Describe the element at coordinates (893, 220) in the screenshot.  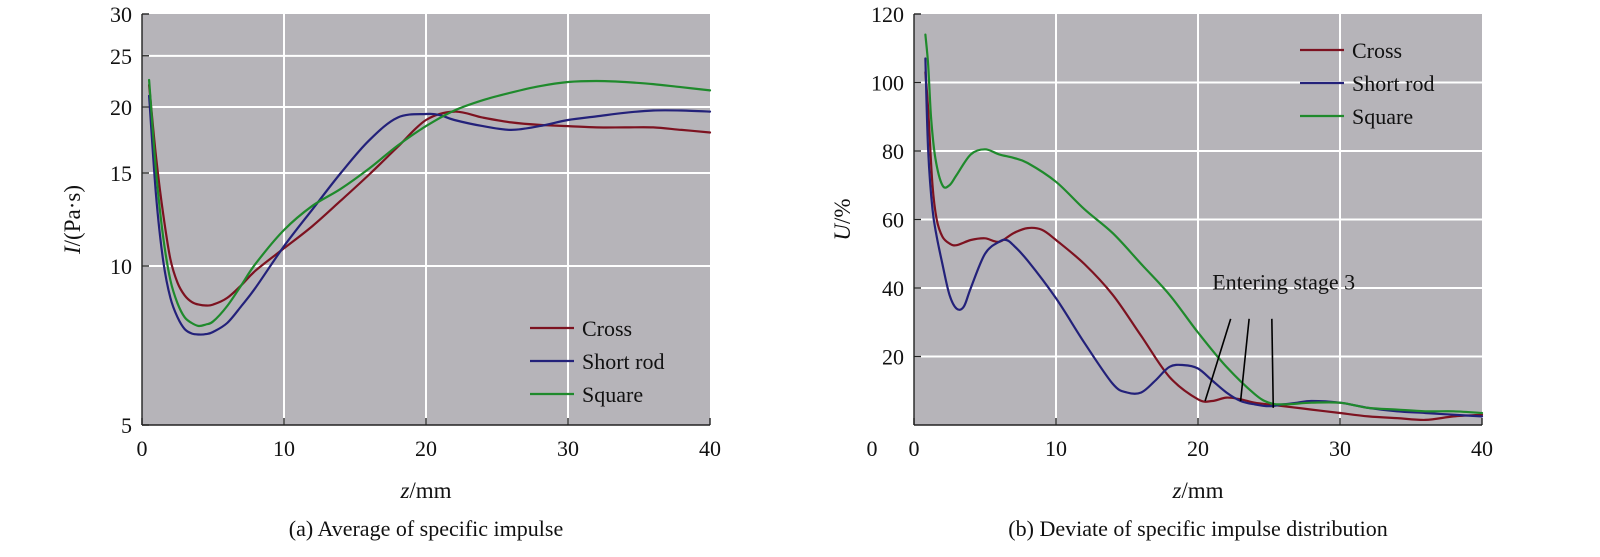
I see `y-tick-label-60: 60` at that location.